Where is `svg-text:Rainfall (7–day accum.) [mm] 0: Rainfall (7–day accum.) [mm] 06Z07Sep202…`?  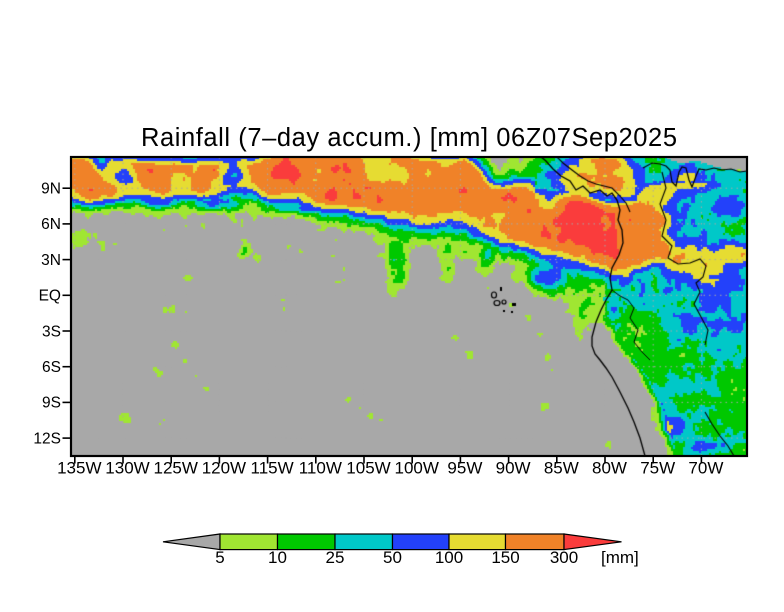
svg-text:Rainfall (7–day accum.) [mm] 0: Rainfall (7–day accum.) [mm] 06Z07Sep202… is located at coordinates (409, 138).